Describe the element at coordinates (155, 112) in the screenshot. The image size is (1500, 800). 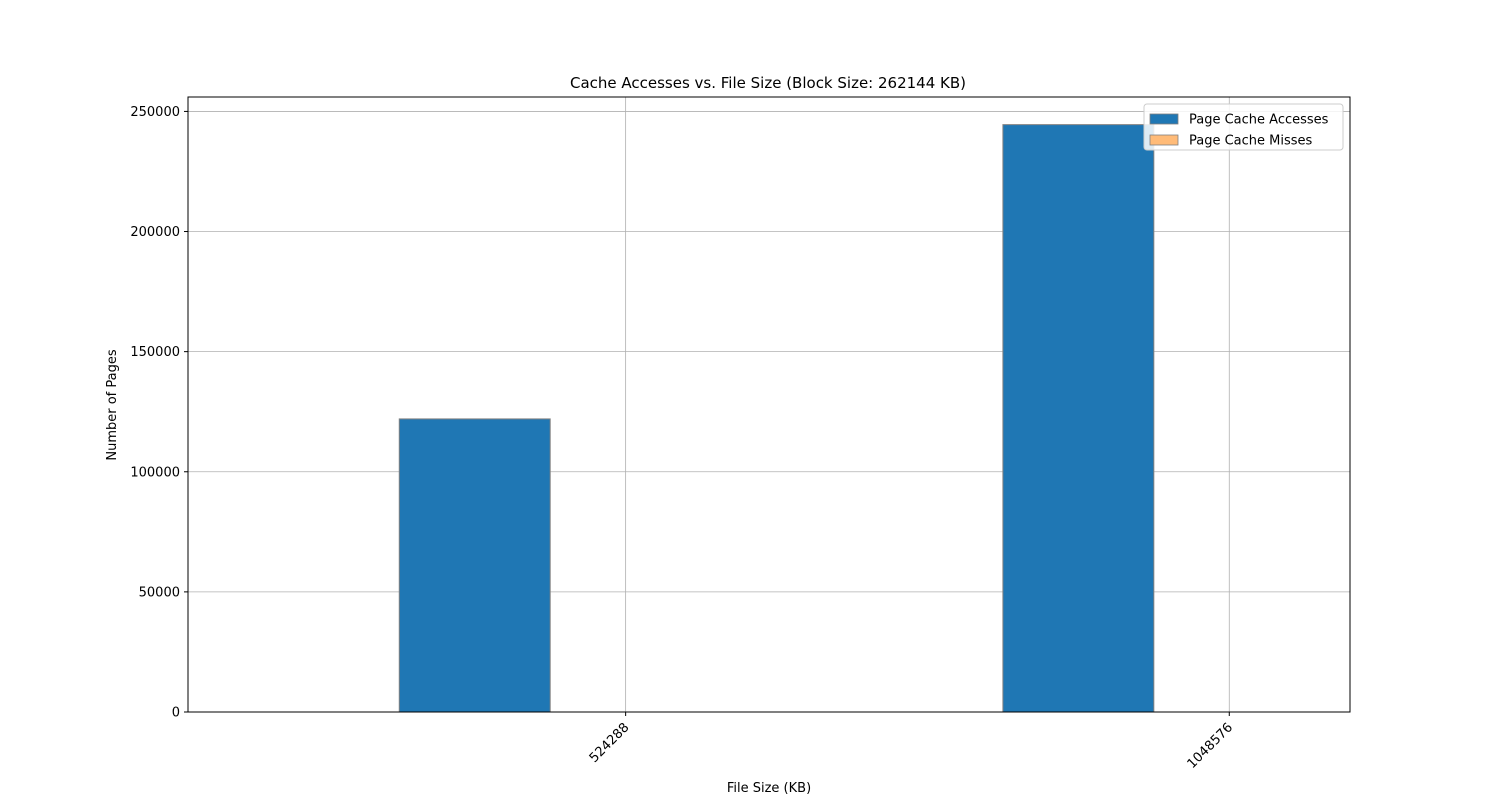
I see `y-tick-label: 250000` at that location.